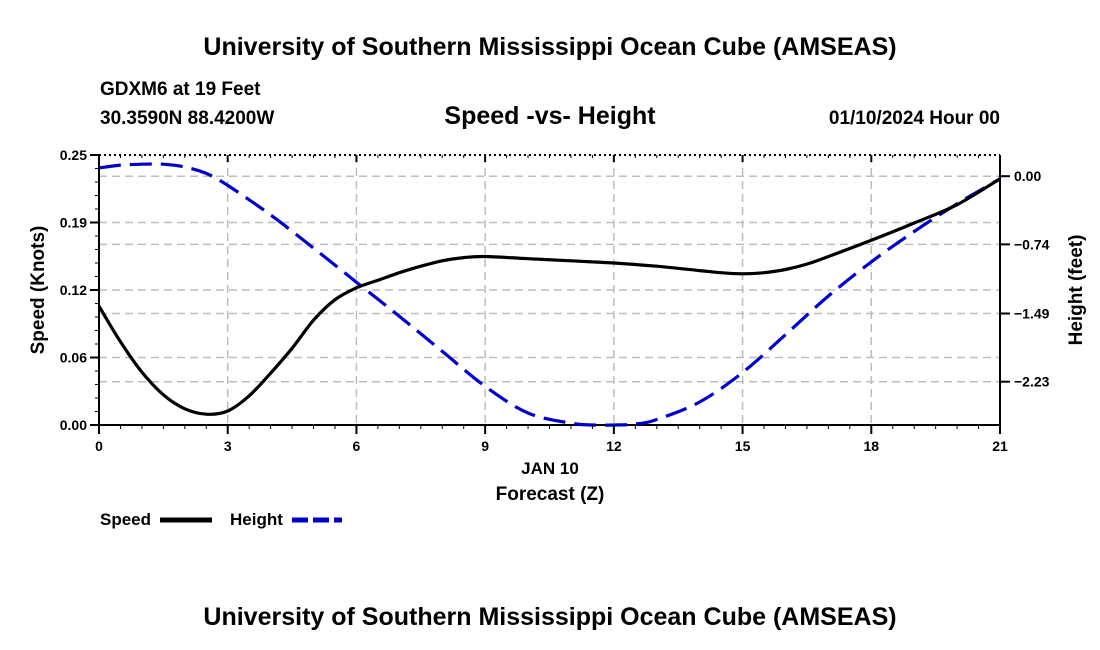 The width and height of the screenshot is (1100, 650). Describe the element at coordinates (357, 446) in the screenshot. I see `x-tick-label: 6` at that location.